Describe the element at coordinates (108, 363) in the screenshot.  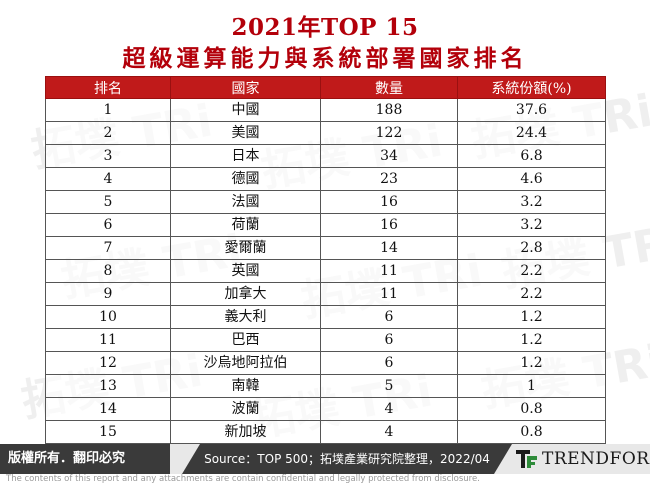
I see `rank-cell: 12` at that location.